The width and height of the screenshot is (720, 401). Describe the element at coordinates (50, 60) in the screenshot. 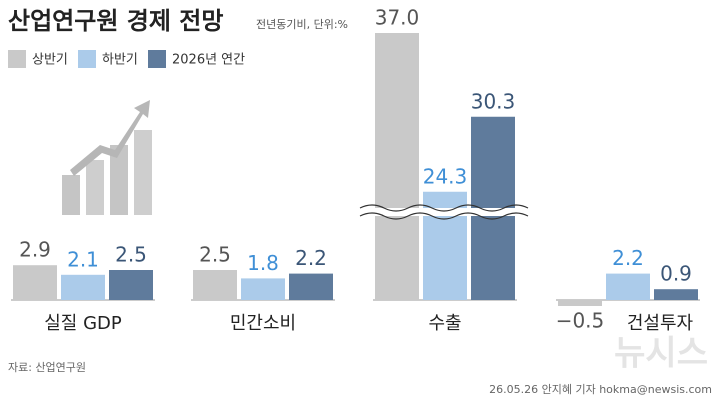

I see `legend-label: 상반기` at that location.